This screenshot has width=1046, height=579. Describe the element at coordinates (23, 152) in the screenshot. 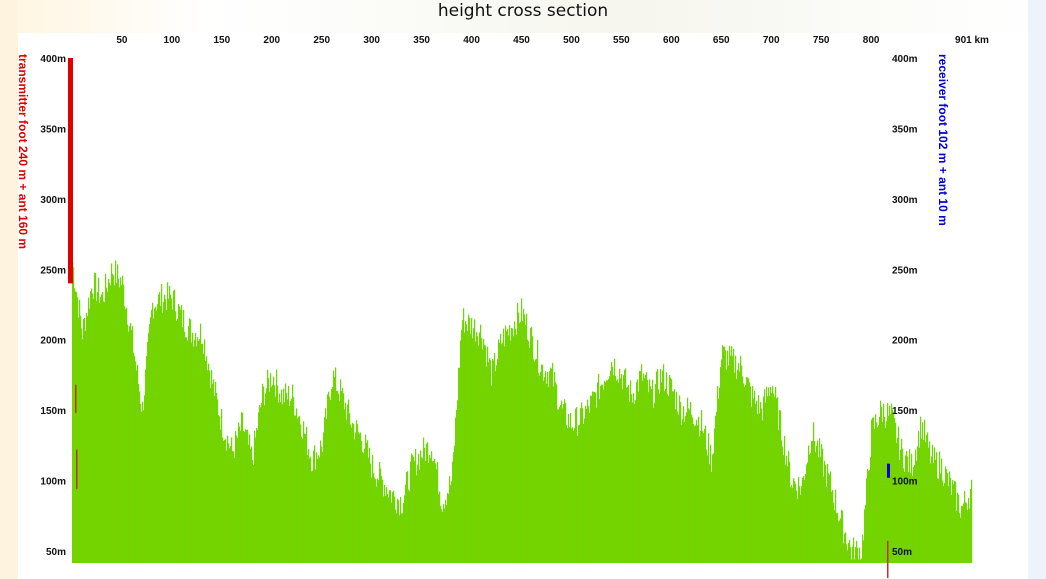

I see `transmitter-label: transmitter foot 240 m + ant 160 m` at that location.